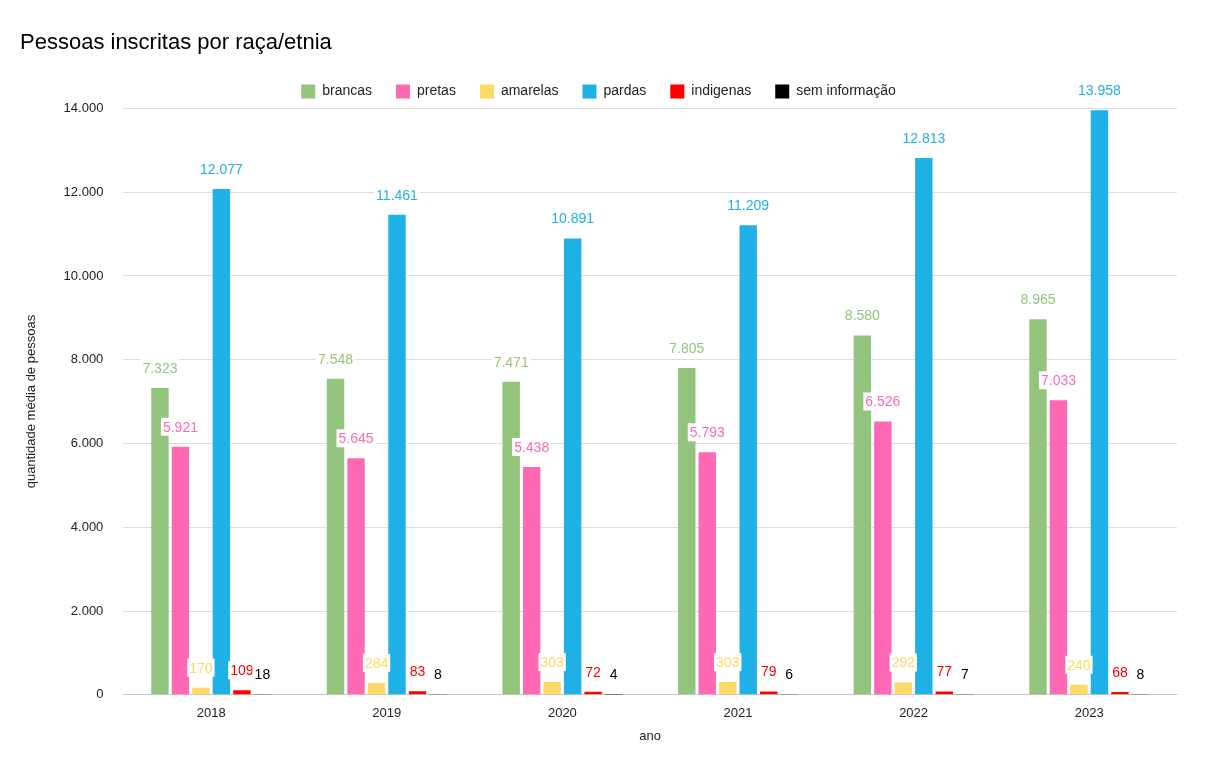 The height and width of the screenshot is (758, 1207). Describe the element at coordinates (768, 671) in the screenshot. I see `data-label: 79` at that location.